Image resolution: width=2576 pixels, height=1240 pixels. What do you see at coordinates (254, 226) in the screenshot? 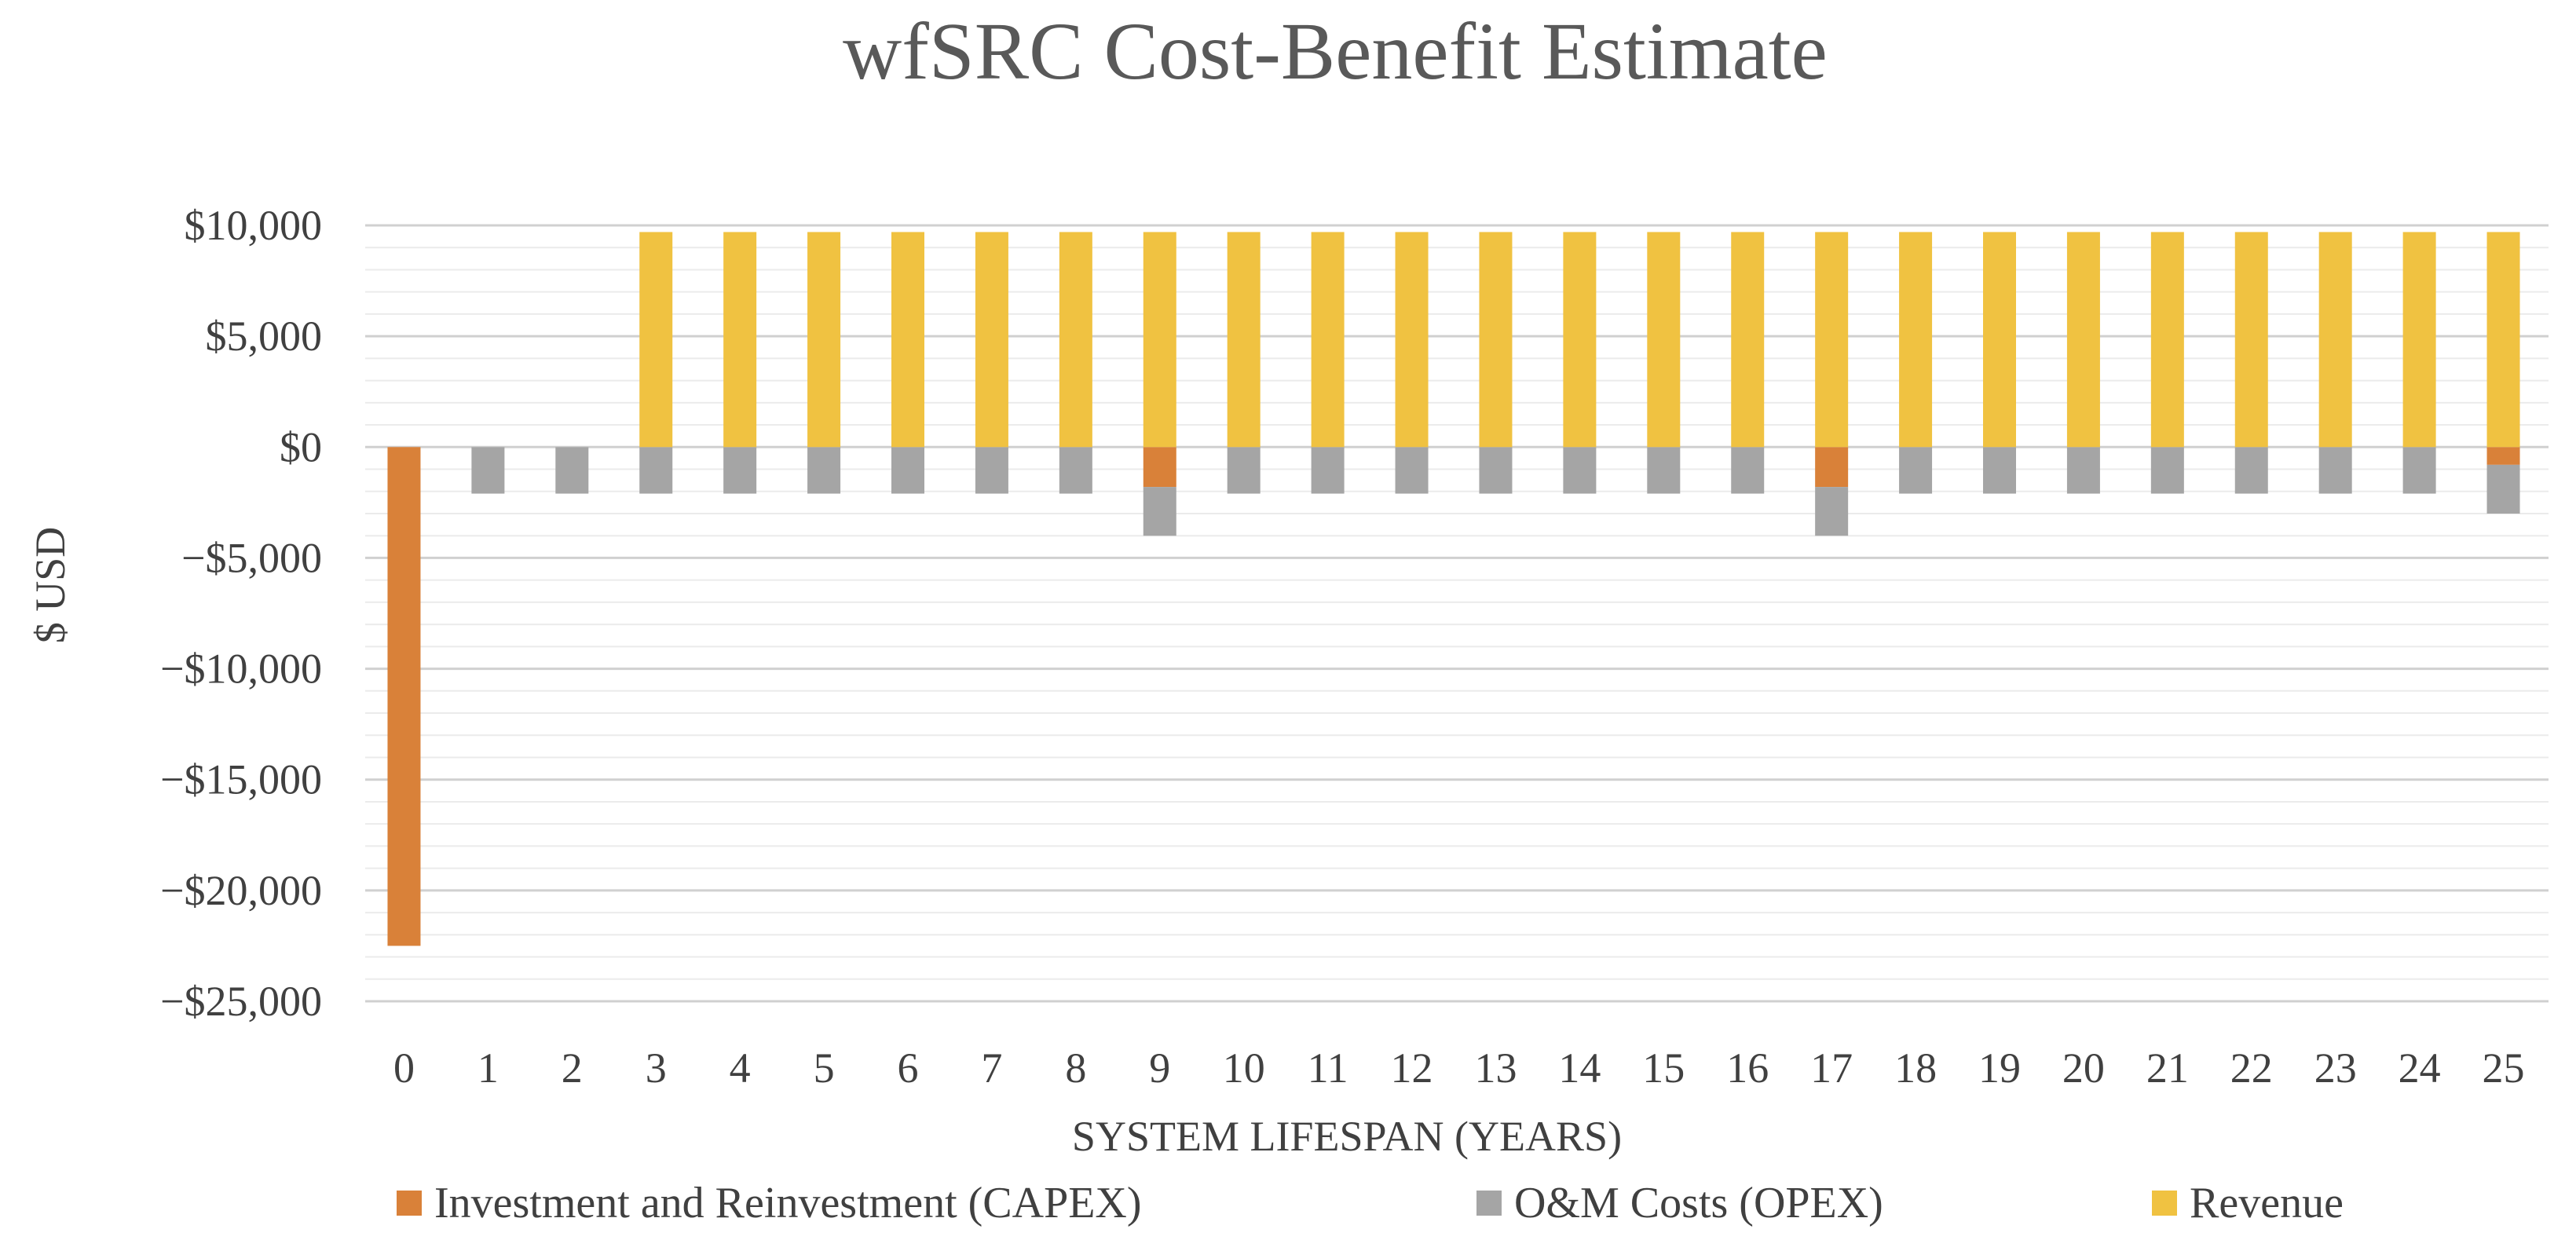
I see `y-tick-label: $10,000` at bounding box center [254, 226].